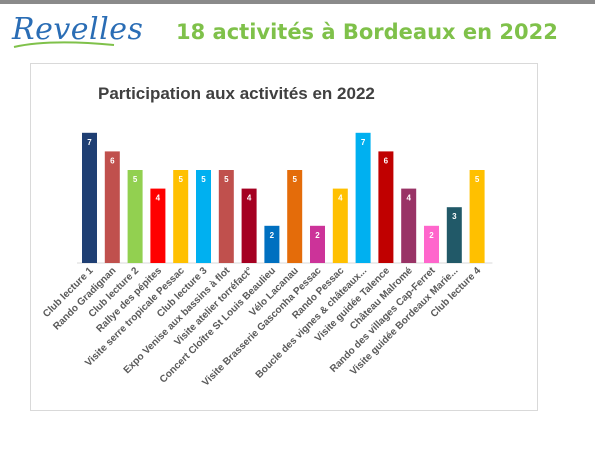  Describe the element at coordinates (386, 160) in the screenshot. I see `bar-value-label-14: 6` at that location.